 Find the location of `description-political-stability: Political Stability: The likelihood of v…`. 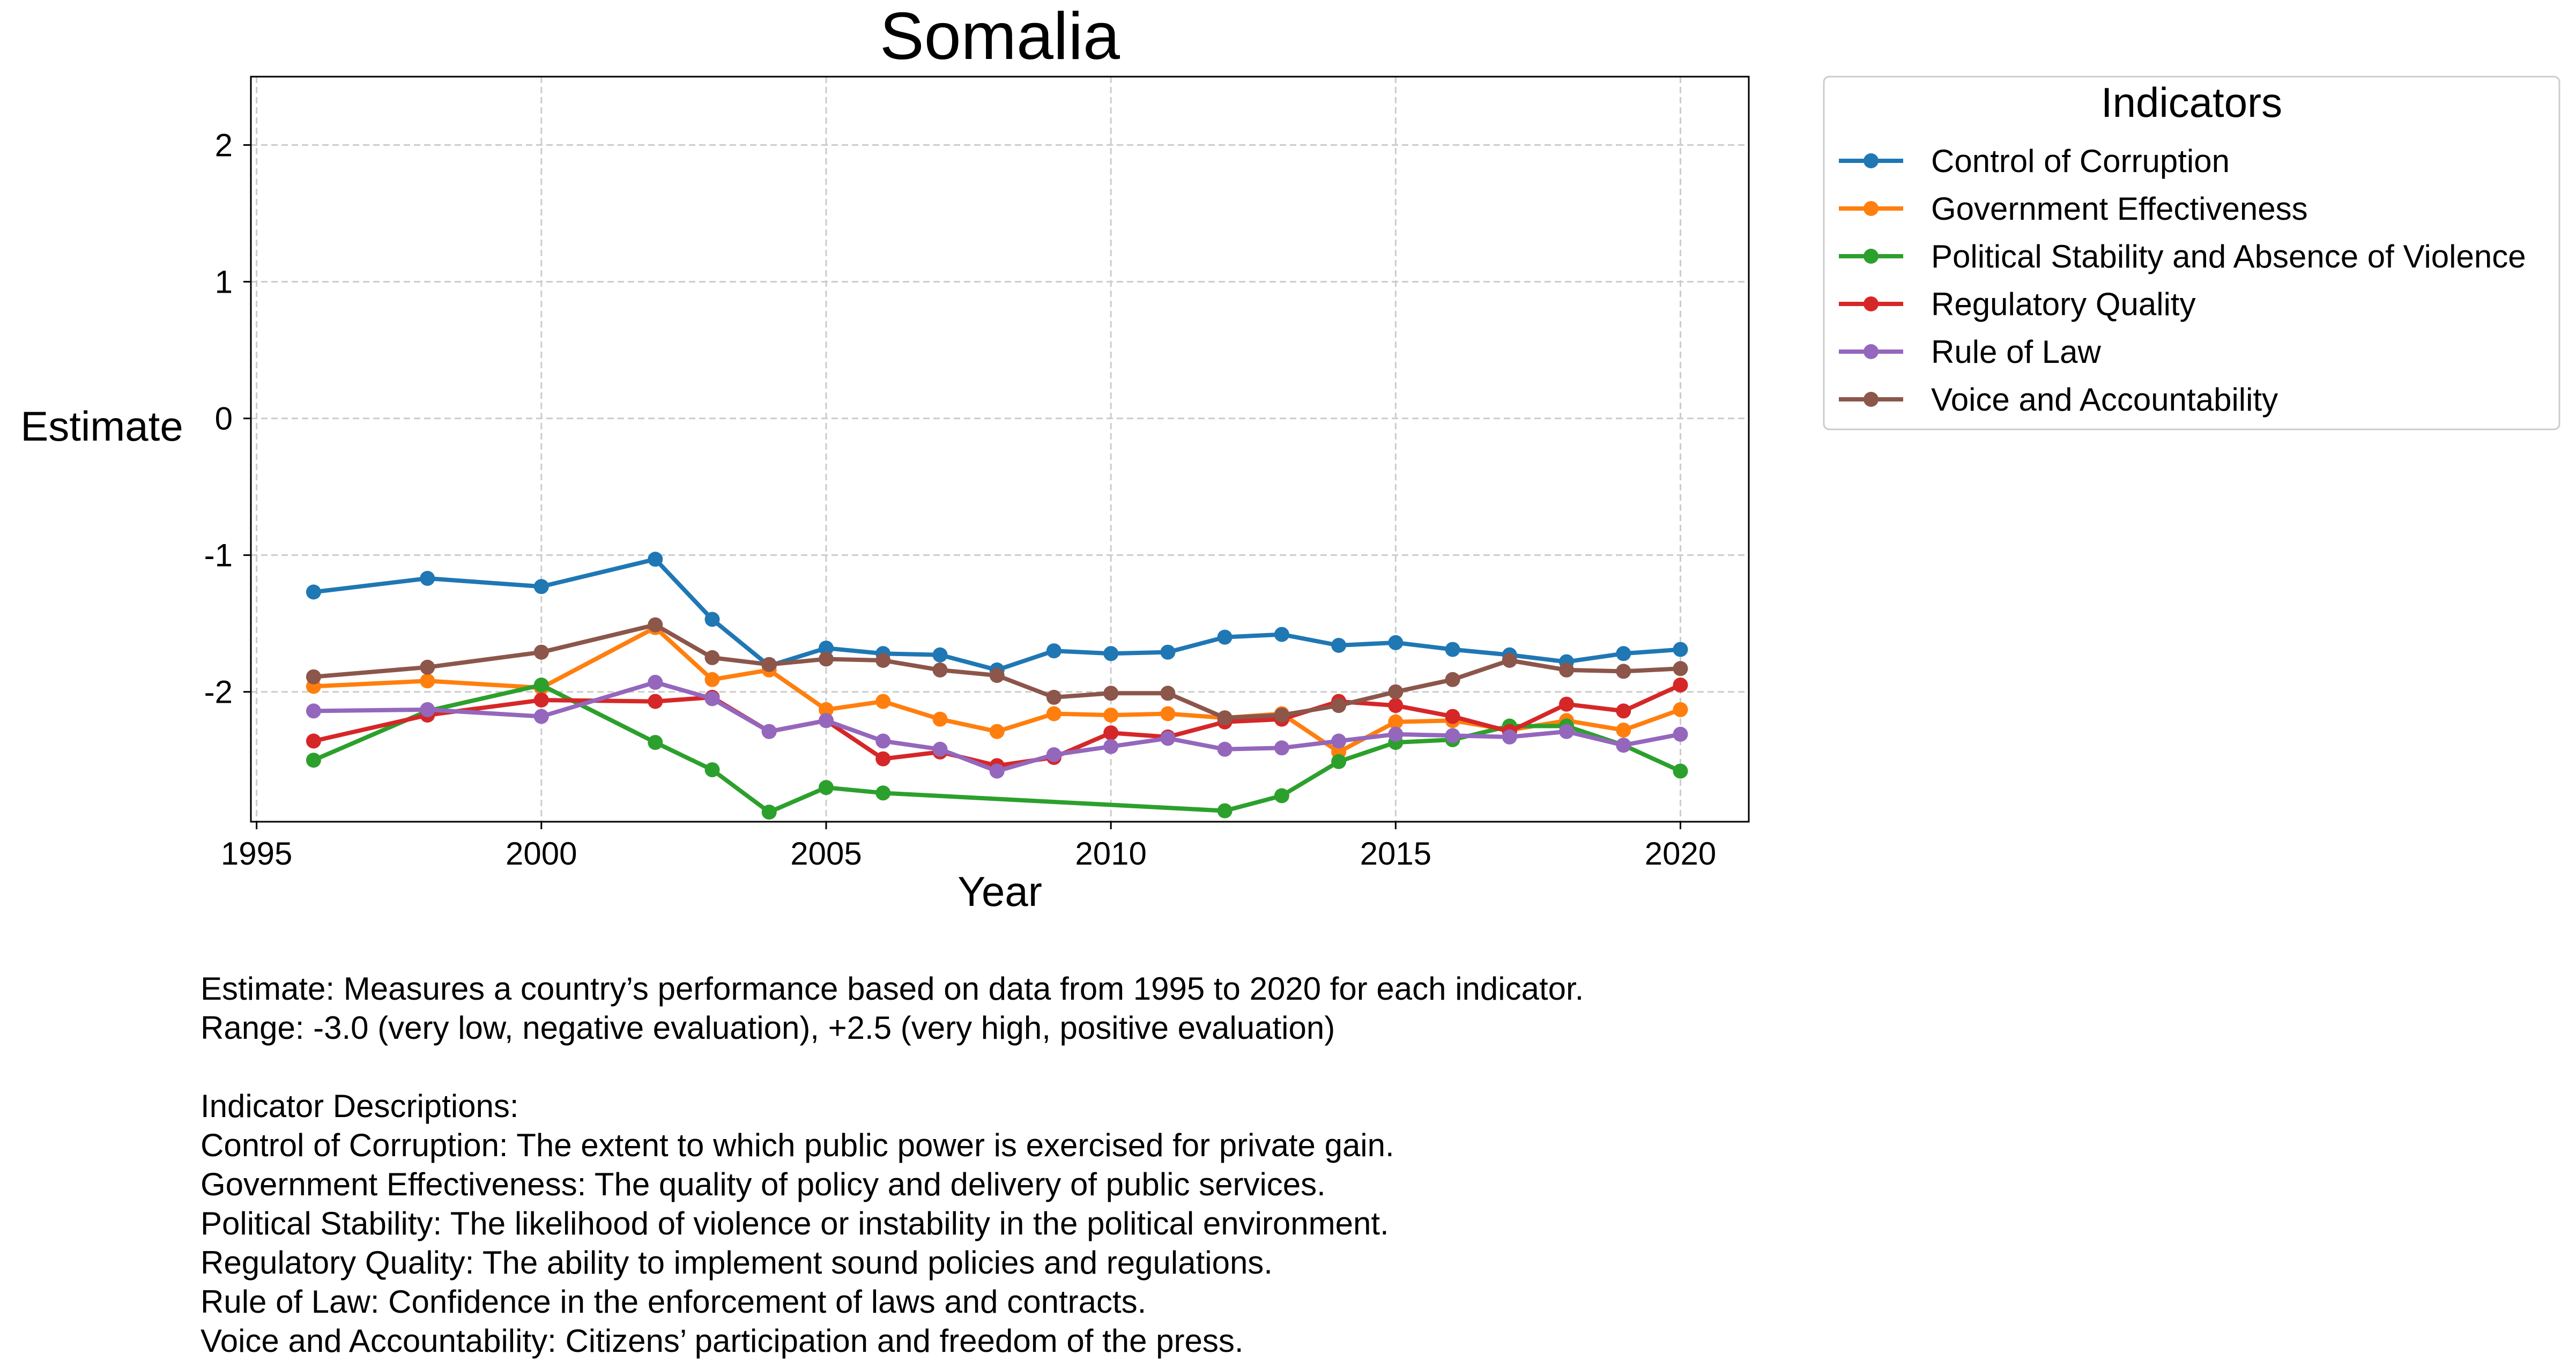

description-political-stability: Political Stability: The likelihood of v… is located at coordinates (795, 1223).